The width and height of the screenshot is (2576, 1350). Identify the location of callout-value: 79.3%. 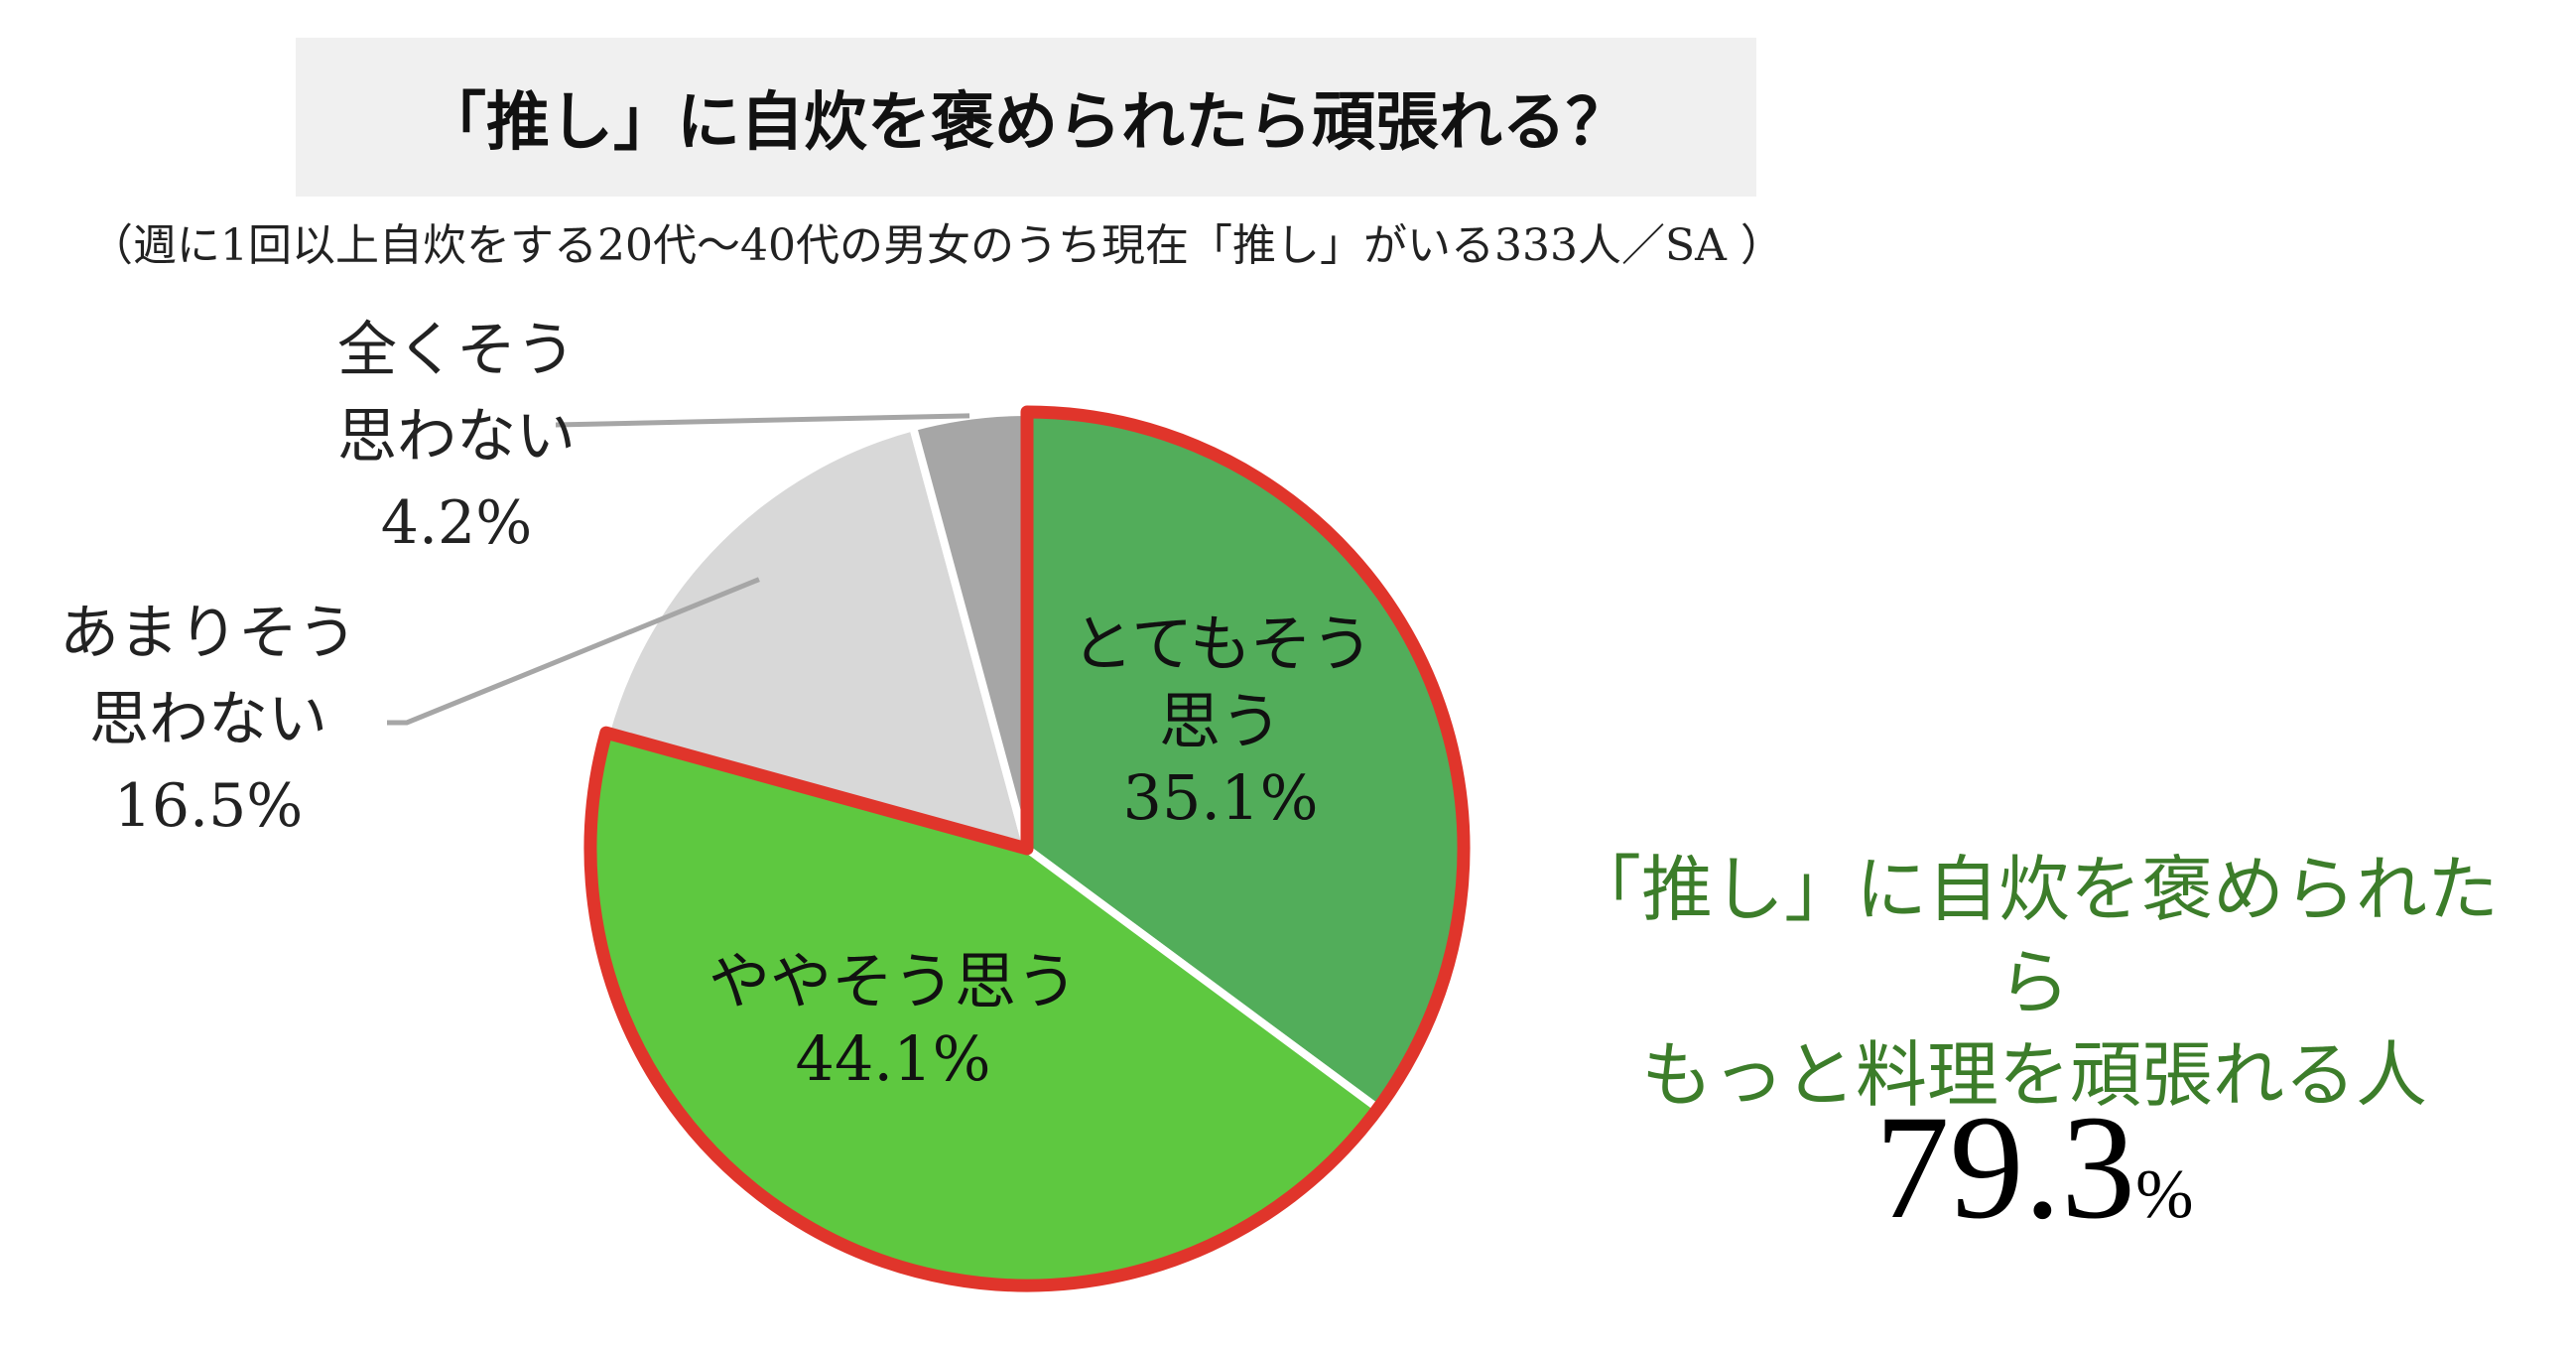
(2034, 1167).